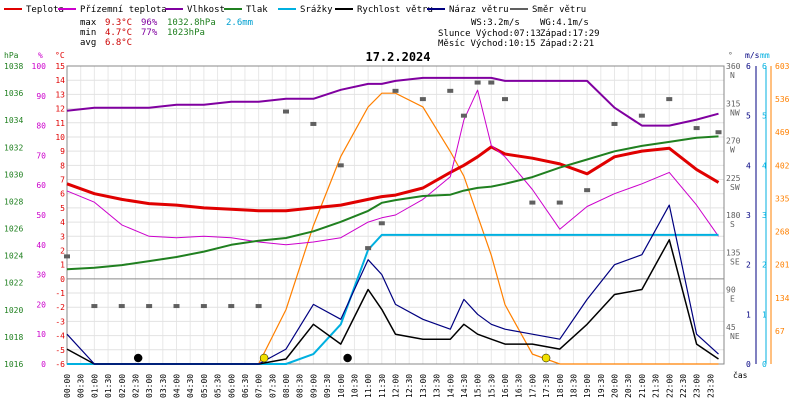 The width and height of the screenshot is (800, 400). What do you see at coordinates (41, 245) in the screenshot?
I see `tick-pct-4: 40` at bounding box center [41, 245].